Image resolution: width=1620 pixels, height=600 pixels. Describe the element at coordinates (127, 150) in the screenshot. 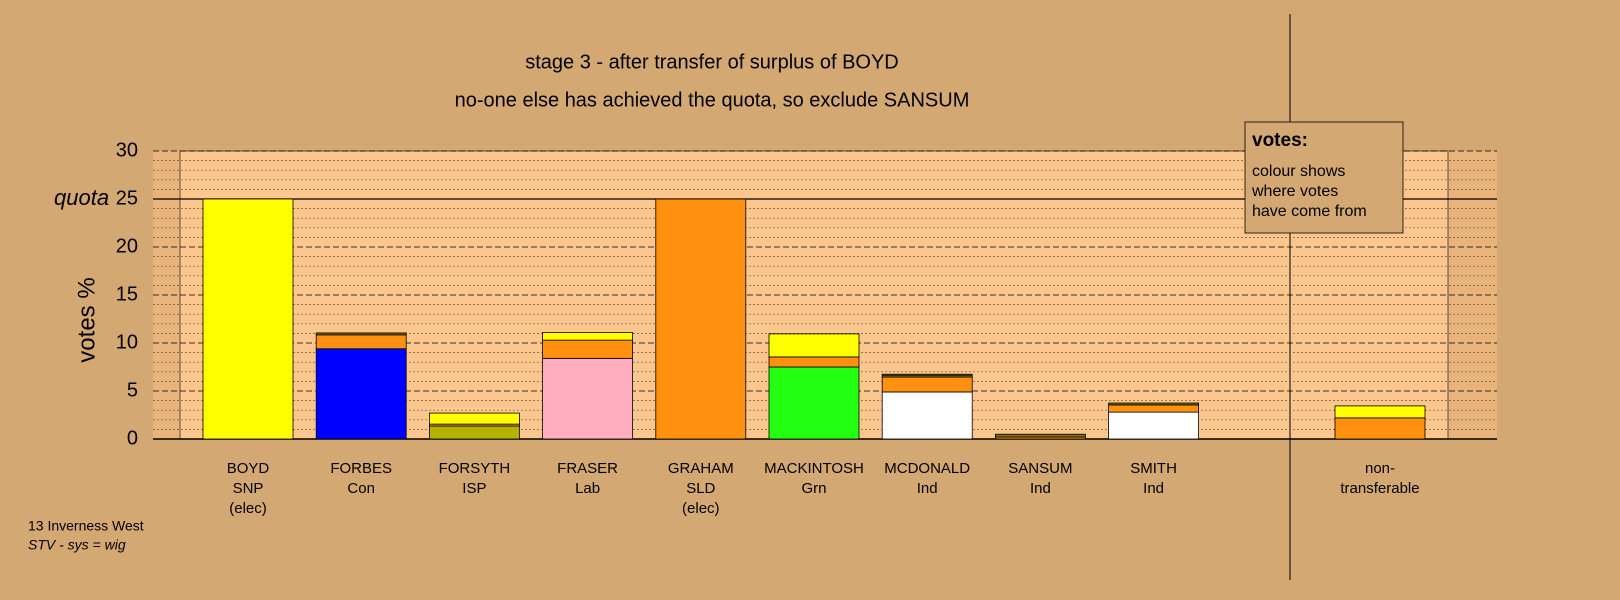

I see `y-tick-label: 30` at that location.